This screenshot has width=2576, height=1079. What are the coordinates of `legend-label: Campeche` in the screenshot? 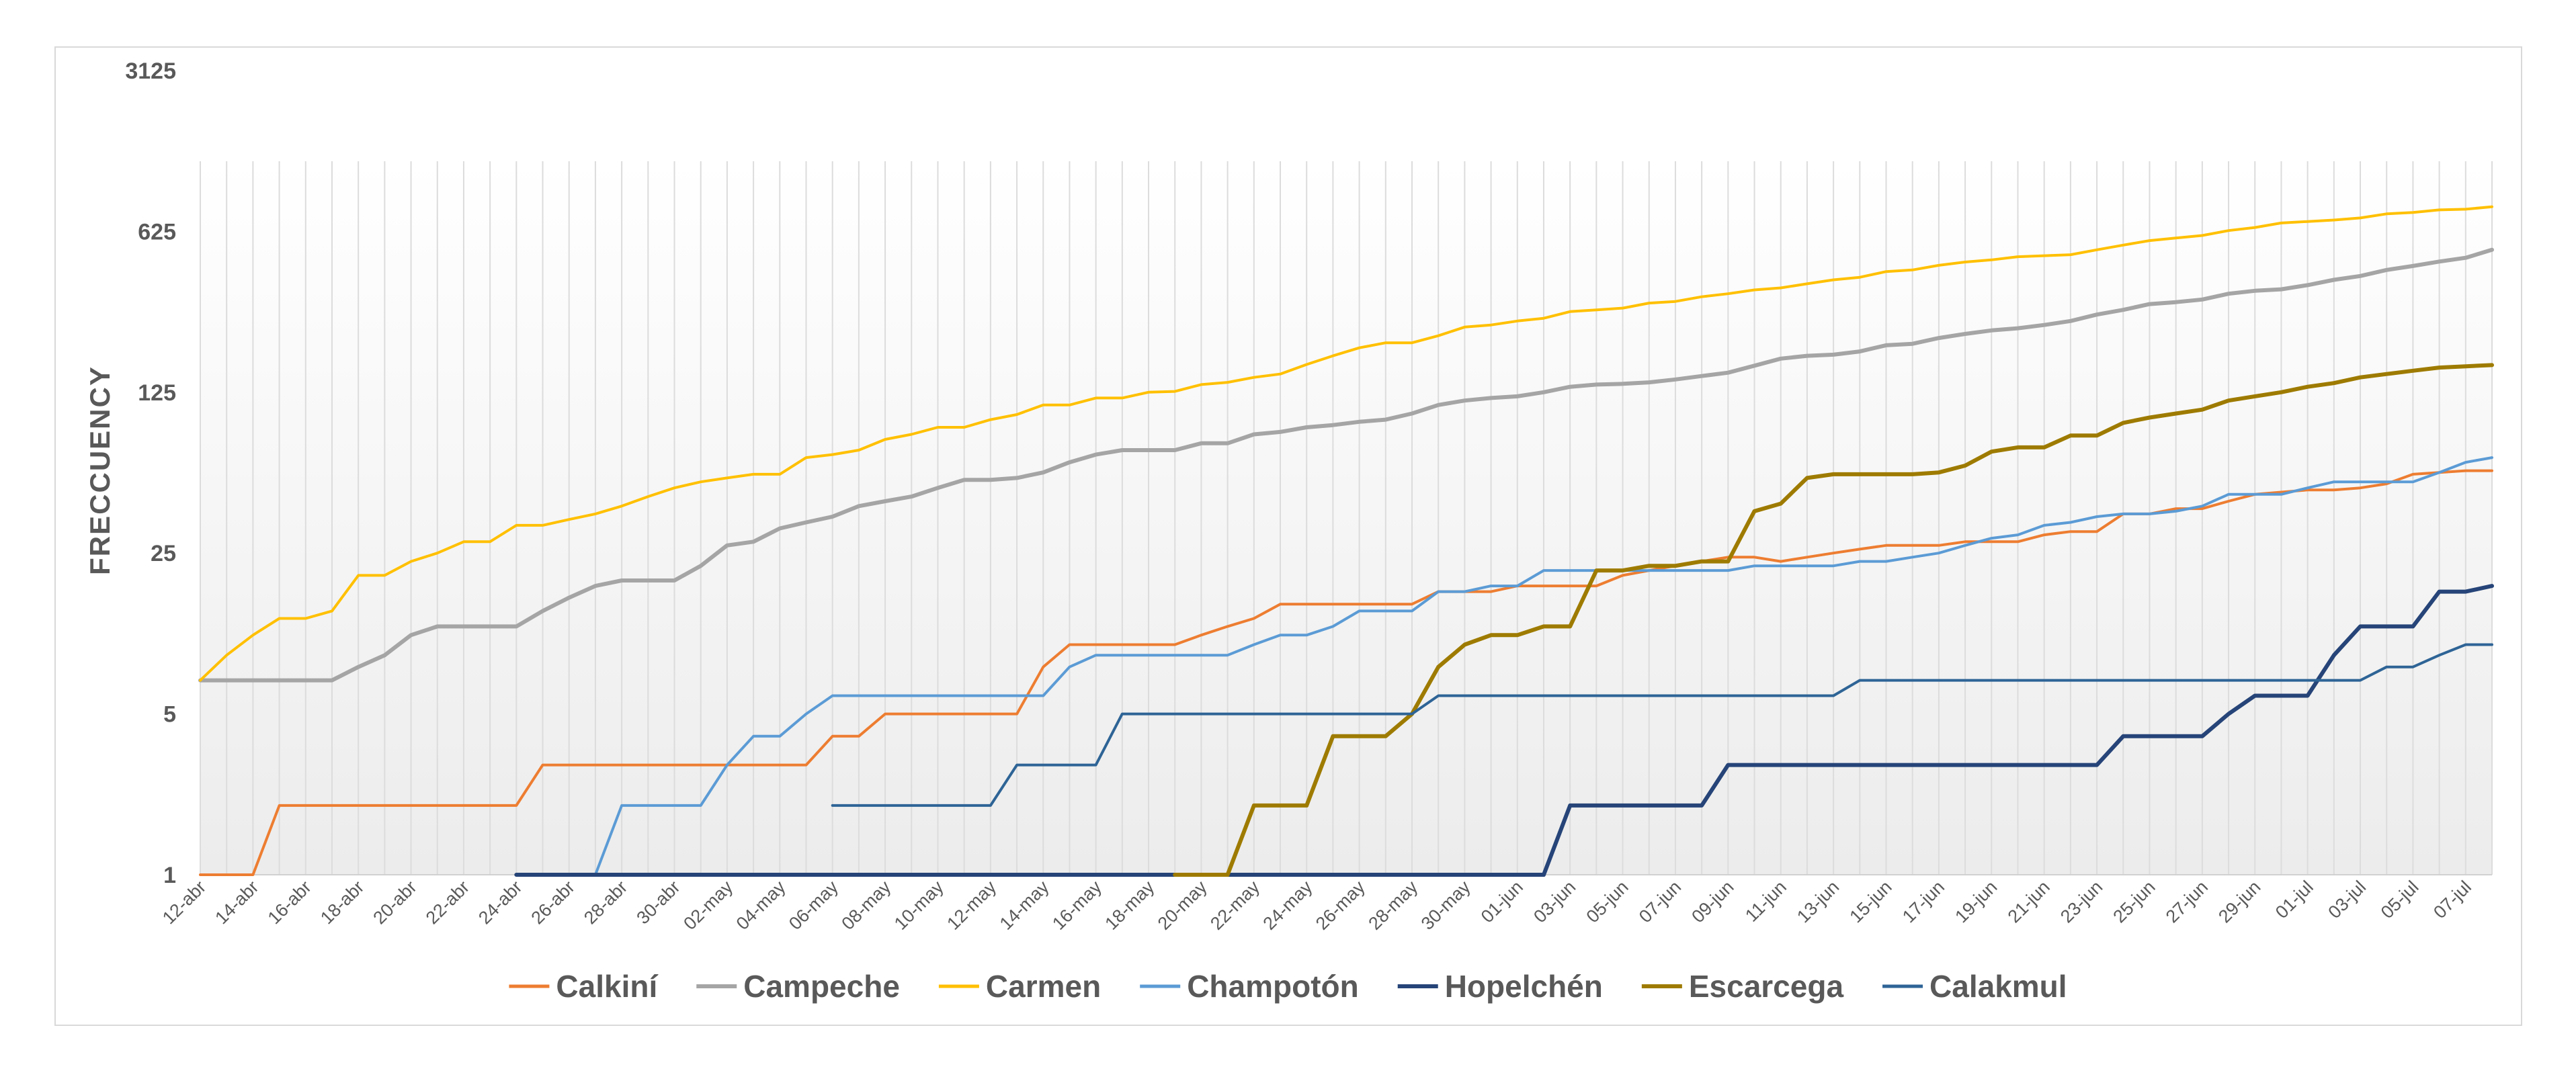 It's located at (822, 986).